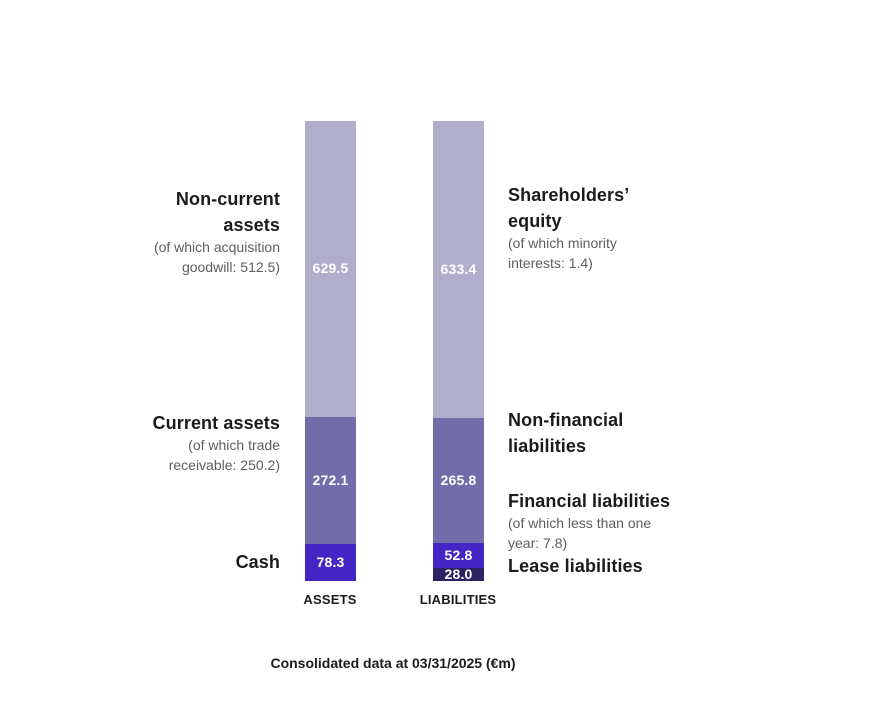 This screenshot has height=707, width=874. I want to click on label-block-non-financial-liabilities: Non-financial liabilities, so click(623, 433).